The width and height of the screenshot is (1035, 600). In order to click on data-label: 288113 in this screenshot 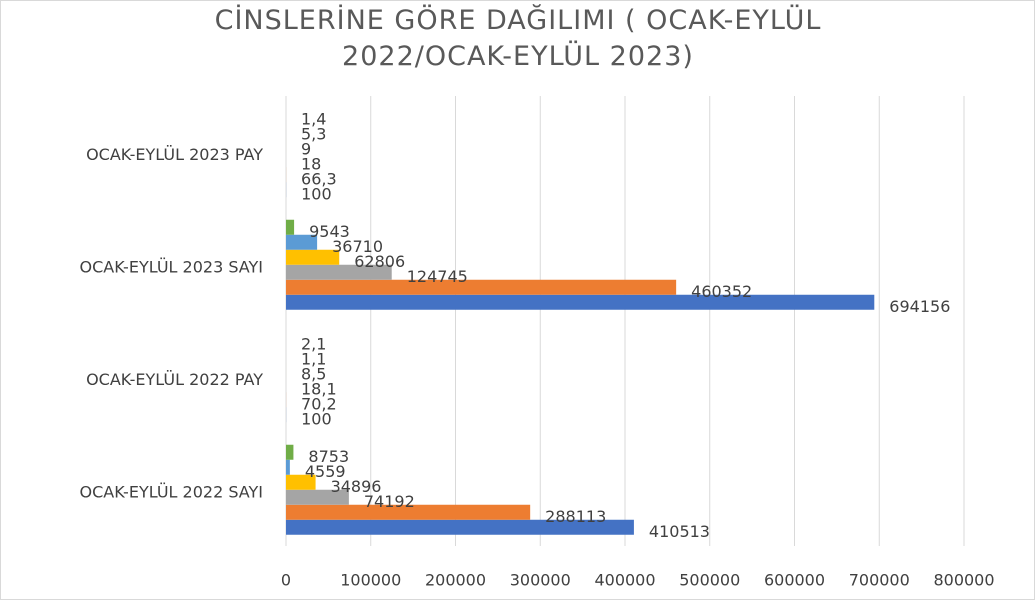, I will do `click(575, 516)`.